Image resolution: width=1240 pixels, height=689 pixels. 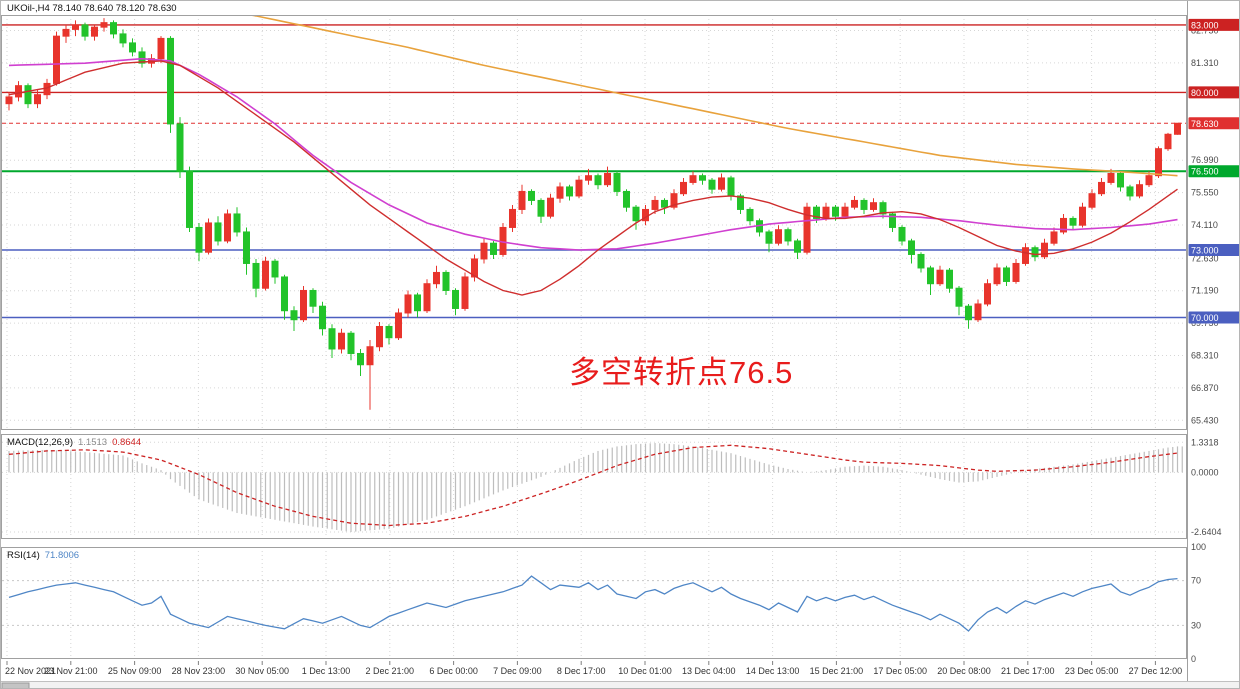 What do you see at coordinates (135, 671) in the screenshot?
I see `time-label: 25 Nov 09:00` at bounding box center [135, 671].